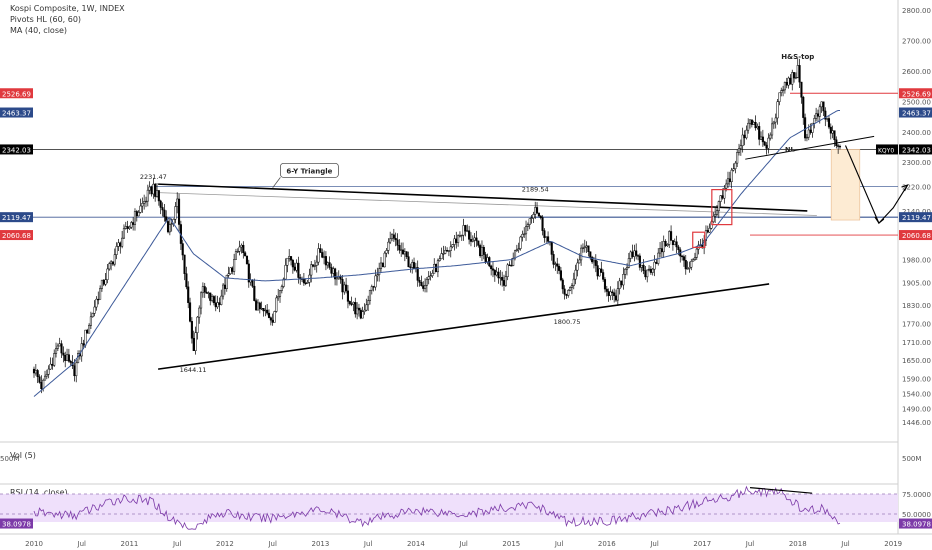 The width and height of the screenshot is (932, 550). I want to click on x-tick-label: 2017, so click(702, 544).